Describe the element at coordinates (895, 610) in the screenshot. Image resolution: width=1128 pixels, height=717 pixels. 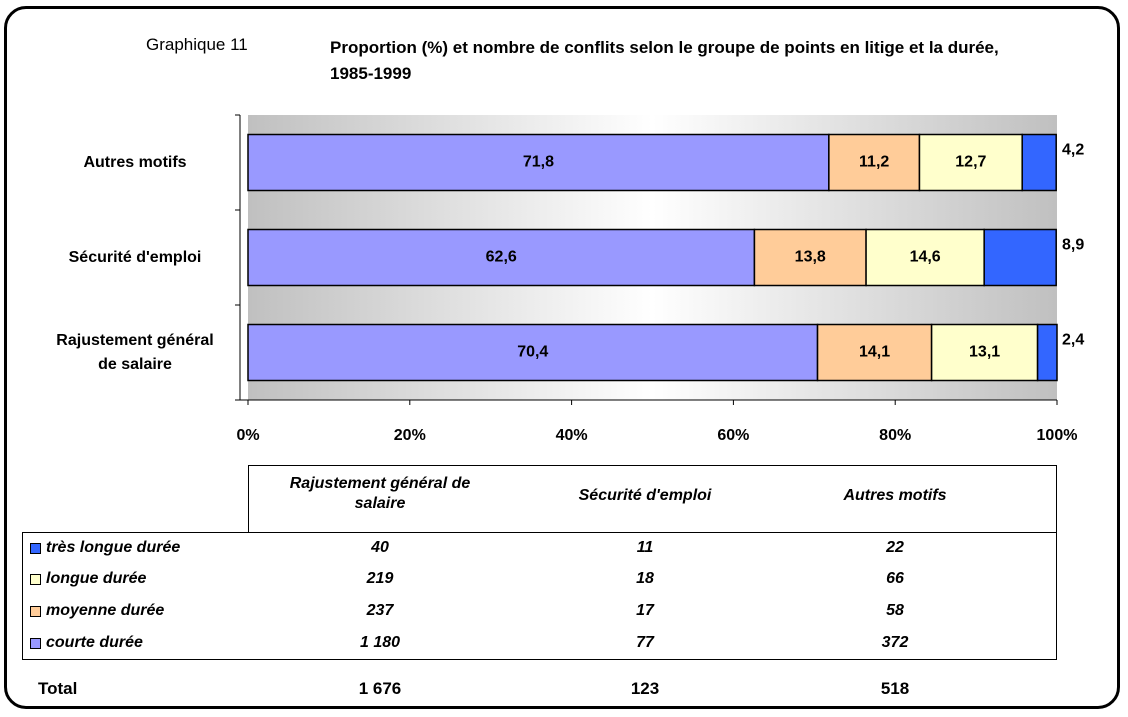
I see `table-cell: 58` at that location.